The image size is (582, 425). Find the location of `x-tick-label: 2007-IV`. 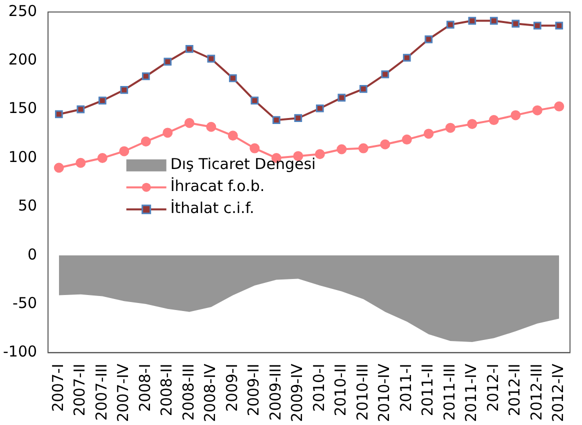

x-tick-label: 2007-IV is located at coordinates (123, 392).